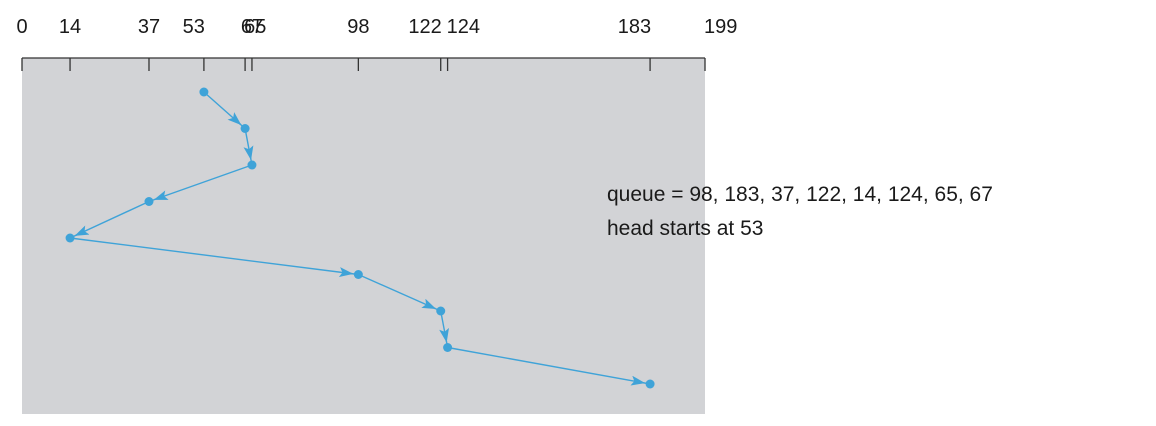  Describe the element at coordinates (21, 27) in the screenshot. I see `axis-tick-label: 0` at that location.